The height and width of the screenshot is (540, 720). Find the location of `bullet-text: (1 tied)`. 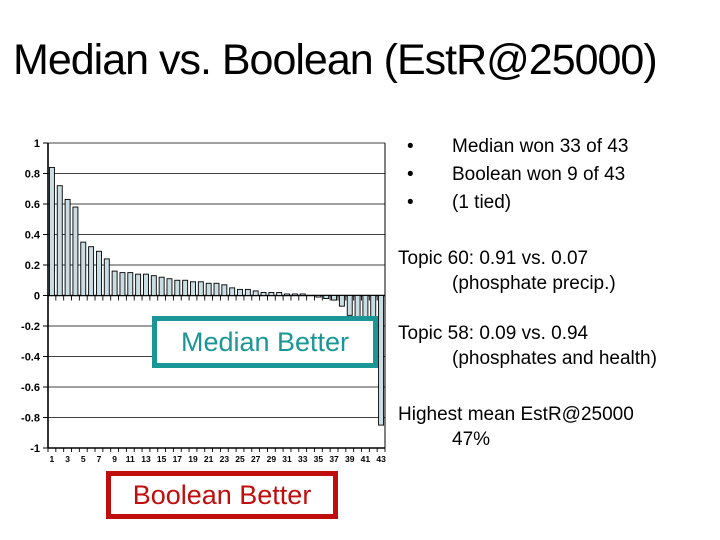

bullet-text: (1 tied) is located at coordinates (482, 202).